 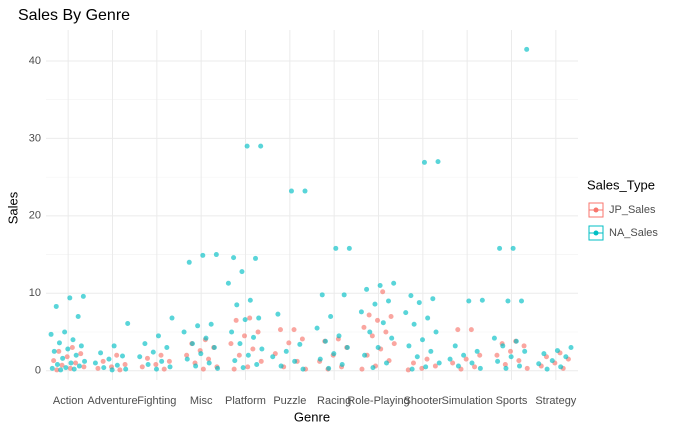 What do you see at coordinates (621, 184) in the screenshot?
I see `legend-title: Sales_Type` at bounding box center [621, 184].